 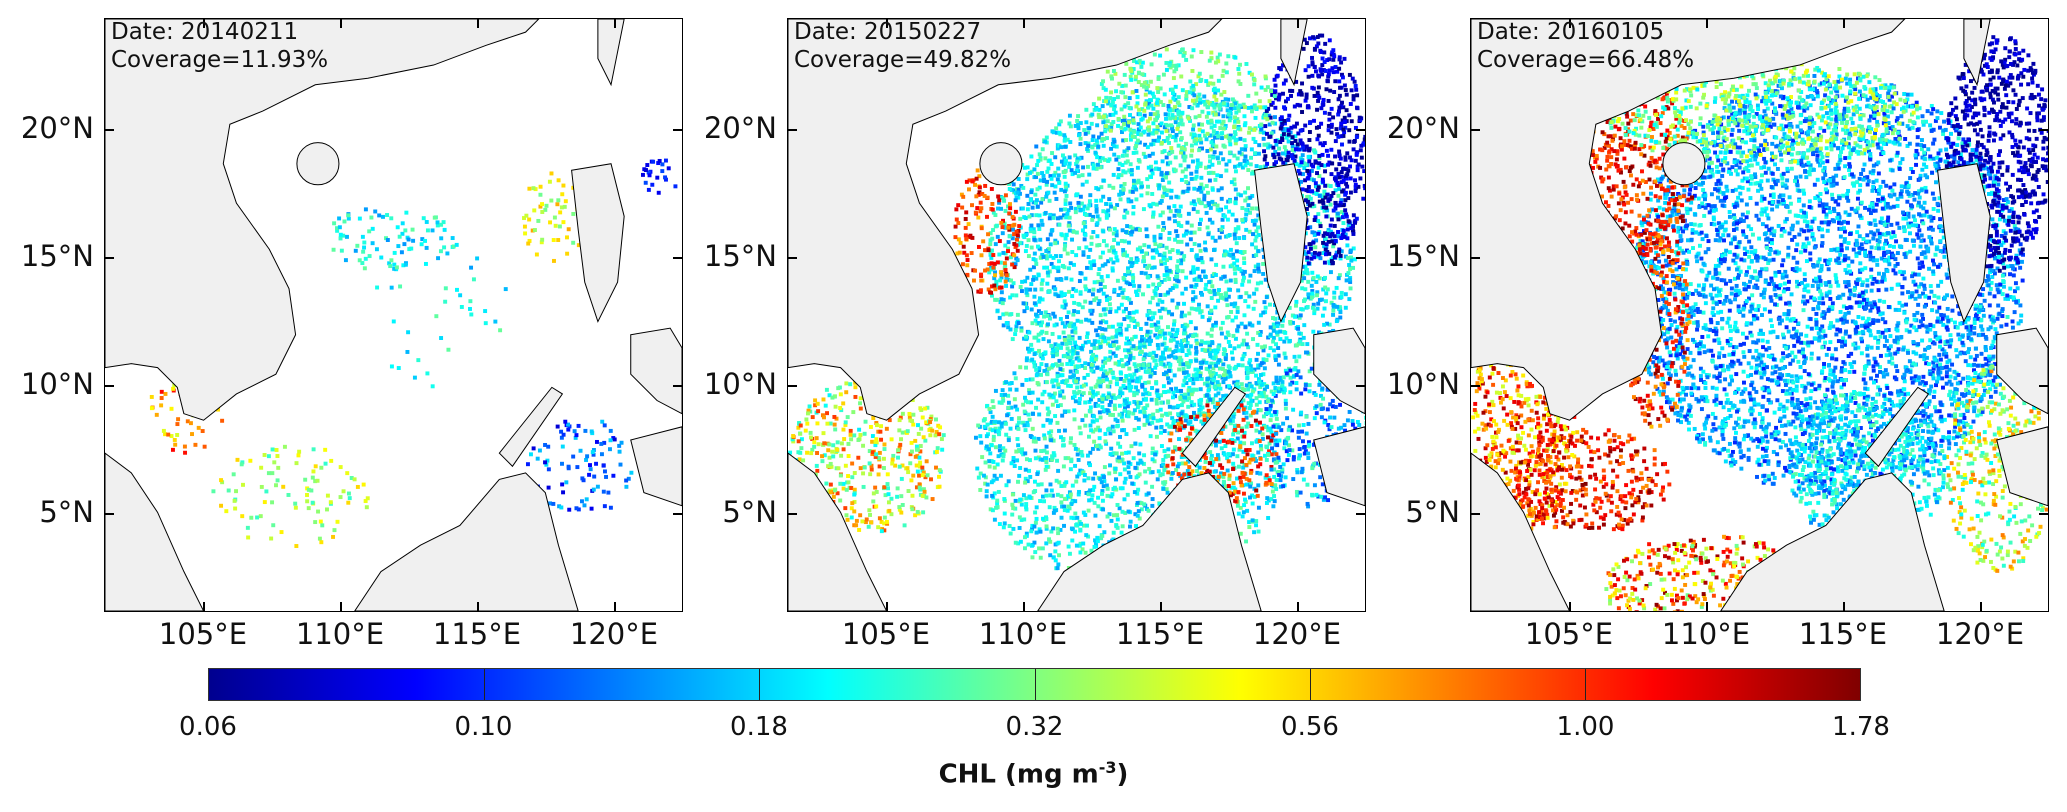 I want to click on colorbar-label: CHL (mg m-3), so click(x=1033, y=774).